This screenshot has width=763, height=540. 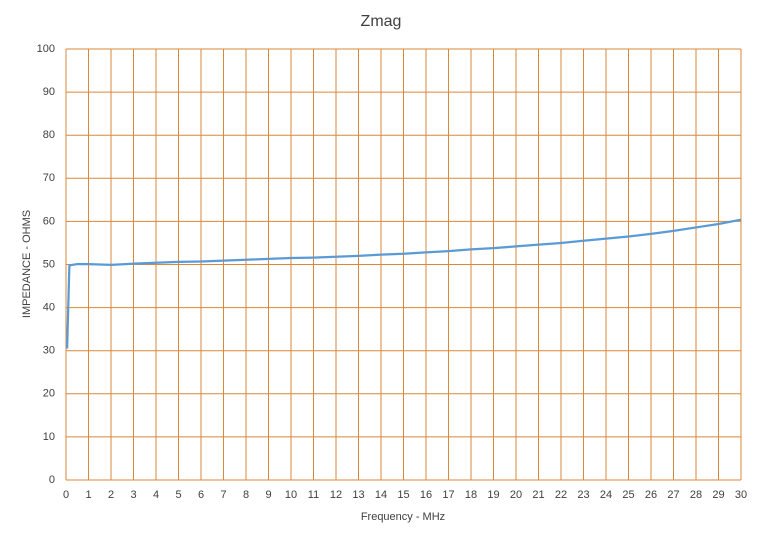 I want to click on x-tick-label: 17, so click(x=448, y=495).